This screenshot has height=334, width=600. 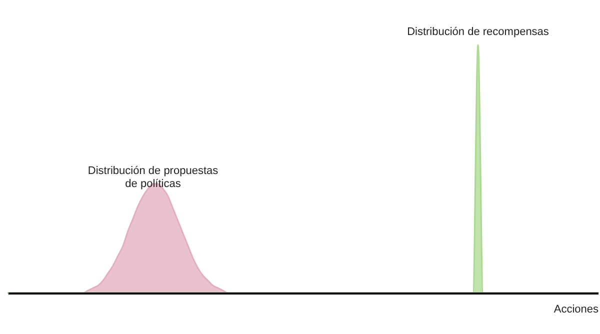 What do you see at coordinates (478, 32) in the screenshot?
I see `series-label: Distribución de recompensas` at bounding box center [478, 32].